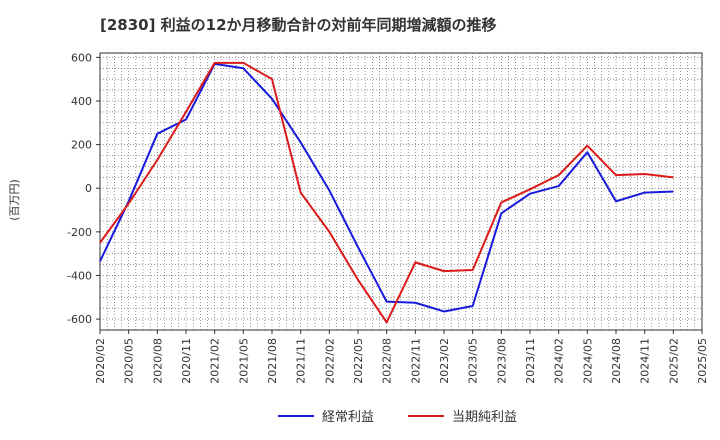 Image resolution: width=720 pixels, height=440 pixels. What do you see at coordinates (79, 319) in the screenshot?
I see `y-tick-label: -600` at bounding box center [79, 319].